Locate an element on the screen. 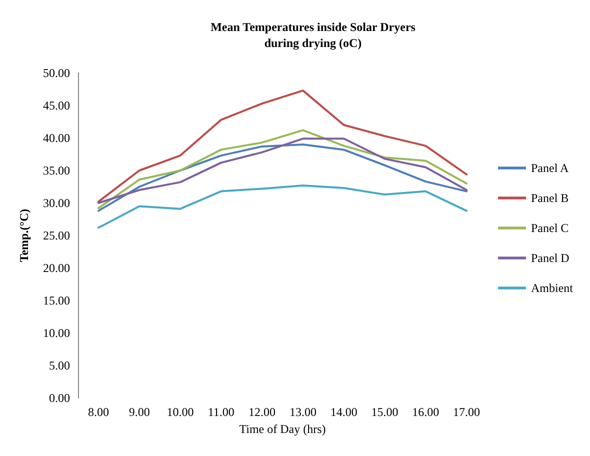  y-axis-title: Temp.(°C) is located at coordinates (24, 235).